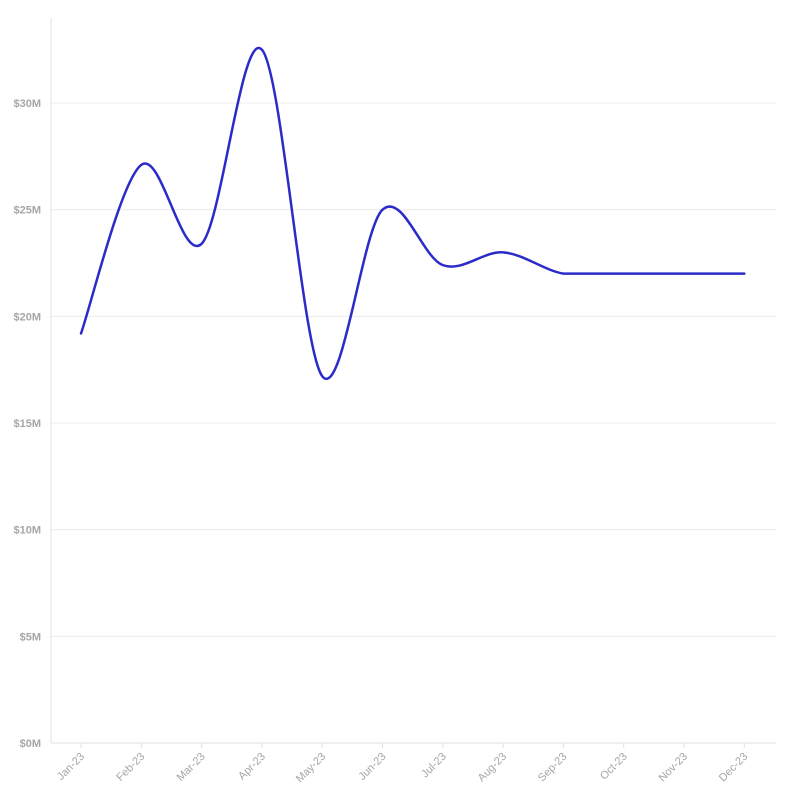  What do you see at coordinates (311, 768) in the screenshot?
I see `x-tick-label: May-23` at bounding box center [311, 768].